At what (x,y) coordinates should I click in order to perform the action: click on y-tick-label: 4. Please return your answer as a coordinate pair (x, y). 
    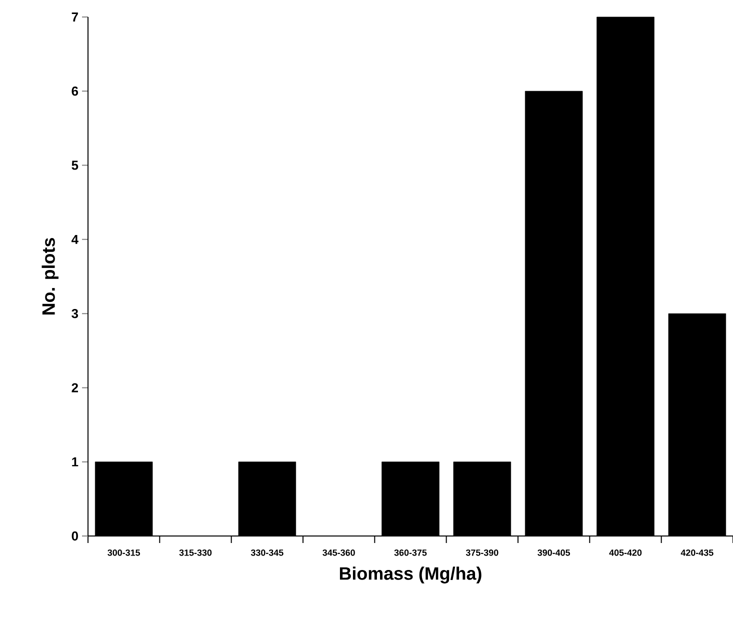
    Looking at the image, I should click on (75, 239).